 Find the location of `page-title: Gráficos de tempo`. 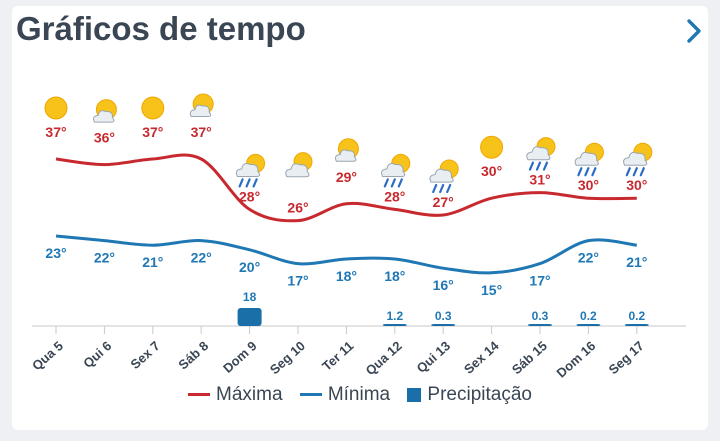

page-title: Gráficos de tempo is located at coordinates (161, 28).